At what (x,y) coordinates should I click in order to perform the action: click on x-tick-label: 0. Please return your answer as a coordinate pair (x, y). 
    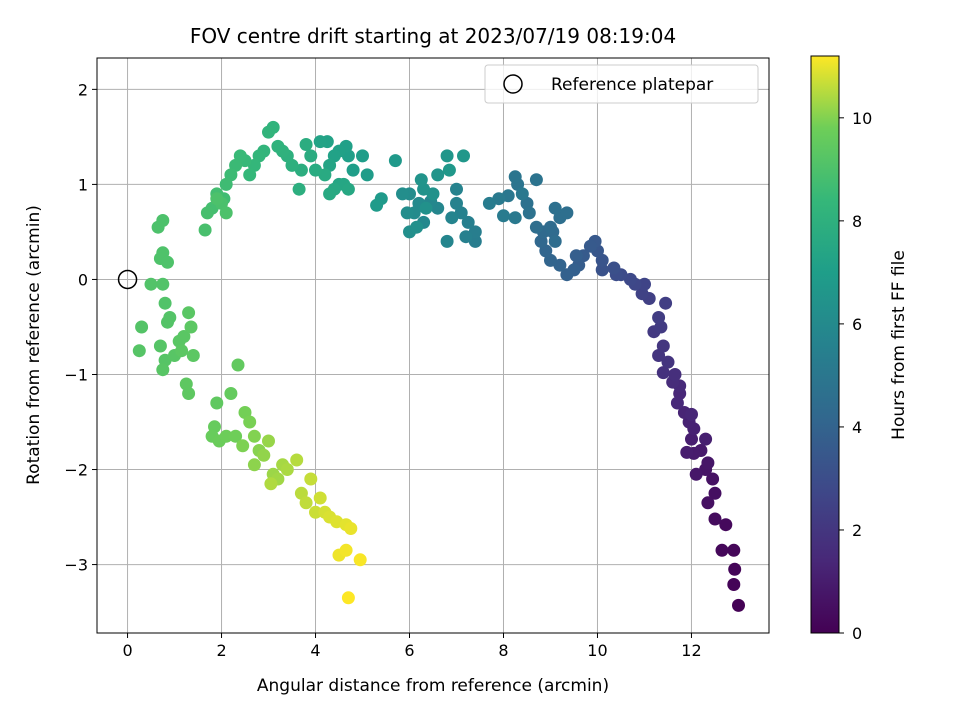
    Looking at the image, I should click on (127, 650).